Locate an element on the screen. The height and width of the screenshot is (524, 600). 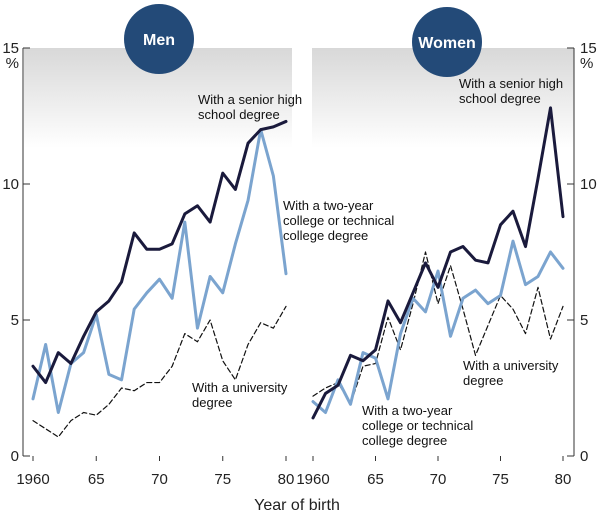
series-line-two-year-college is located at coordinates (438, 326).